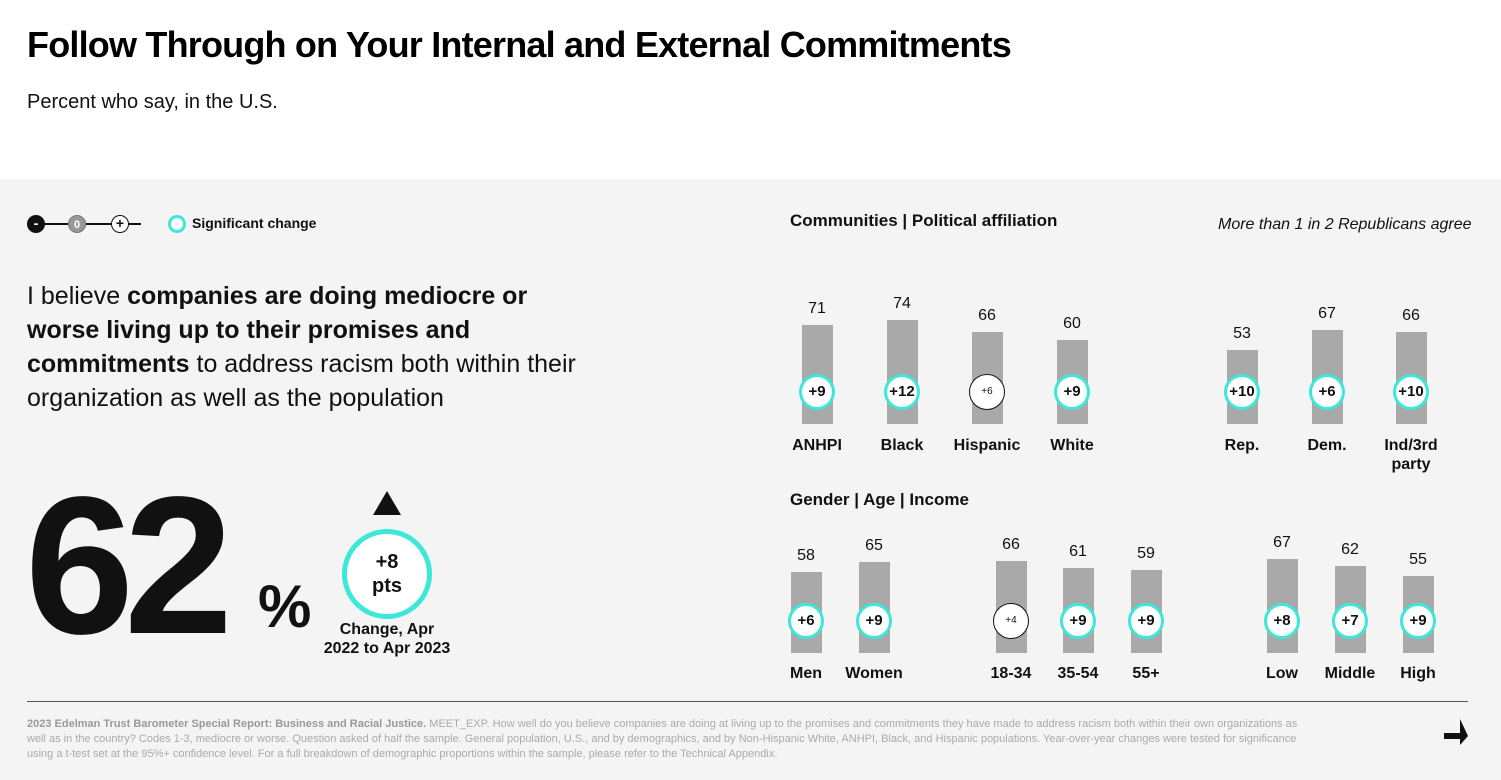  I want to click on bar-category-label: Ind/3rd party, so click(1411, 455).